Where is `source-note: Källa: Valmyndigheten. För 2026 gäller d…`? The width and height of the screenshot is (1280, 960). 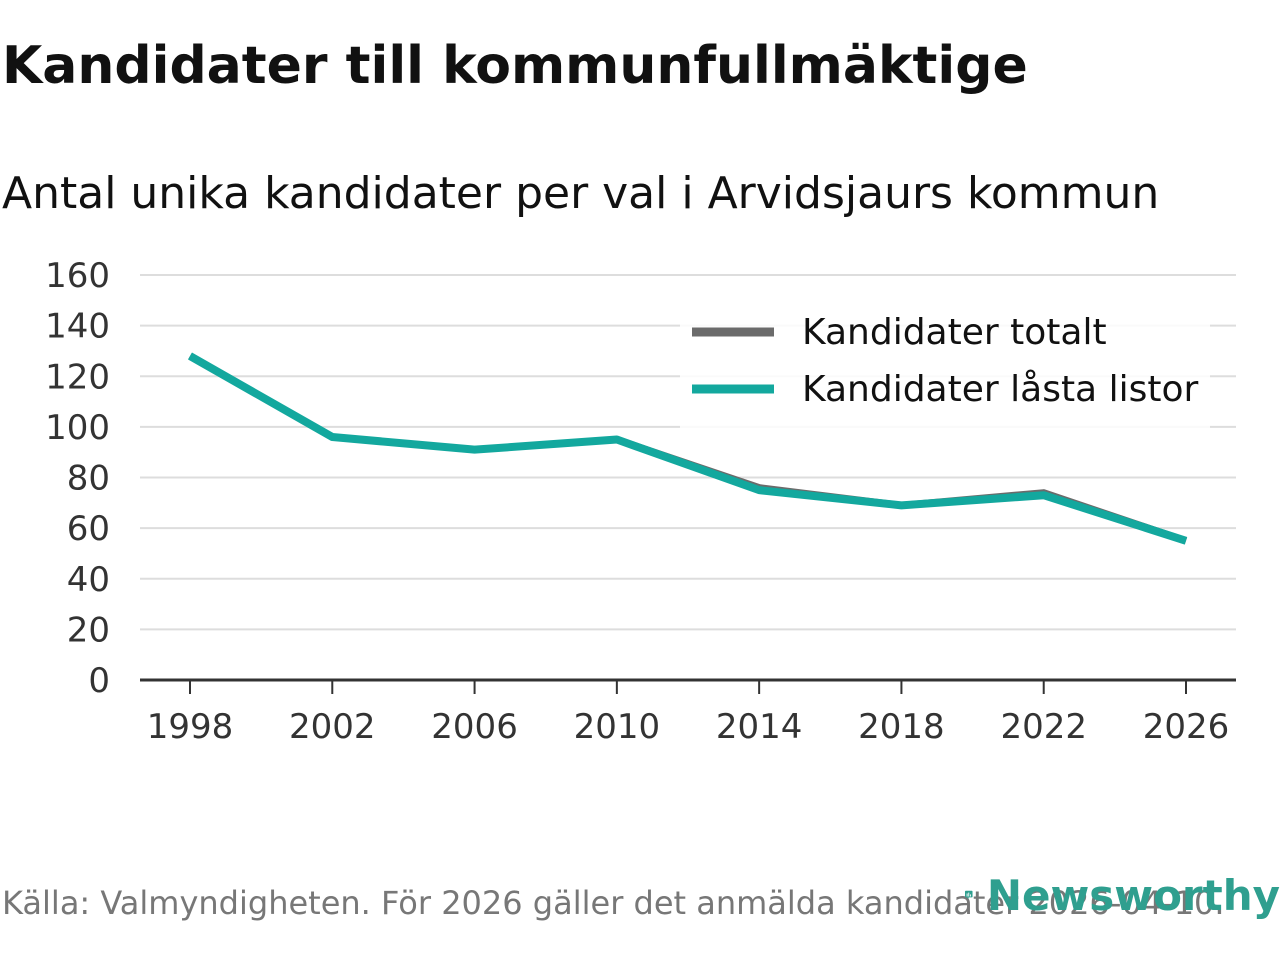 source-note: Källa: Valmyndigheten. För 2026 gäller d… is located at coordinates (613, 903).